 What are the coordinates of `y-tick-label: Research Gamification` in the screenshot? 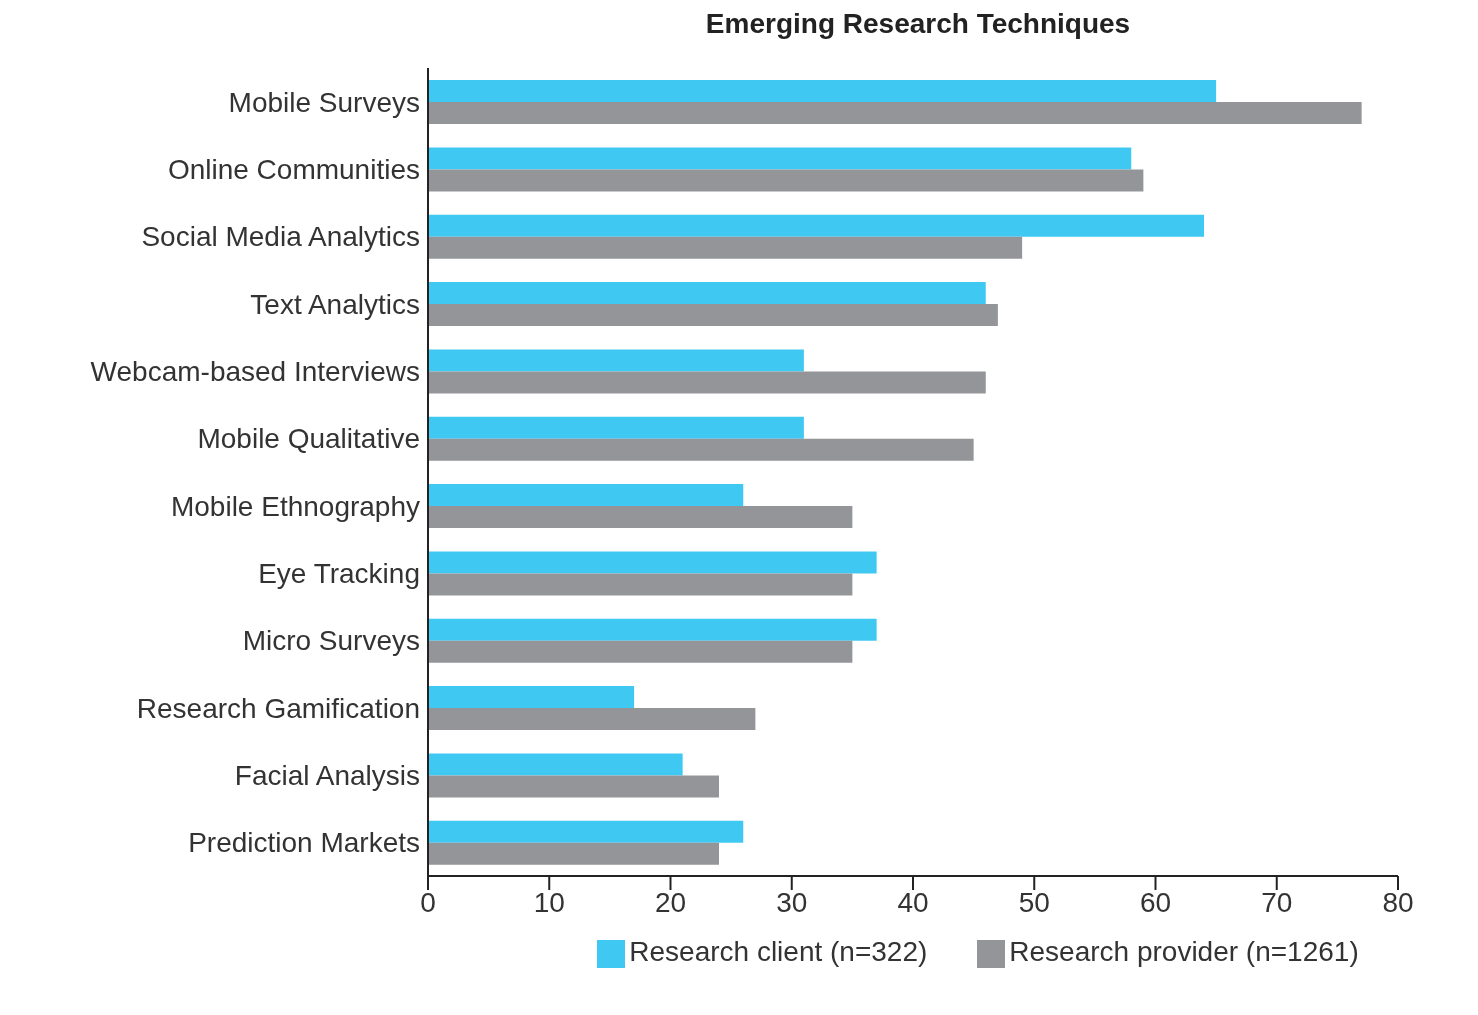 It's located at (278, 708).